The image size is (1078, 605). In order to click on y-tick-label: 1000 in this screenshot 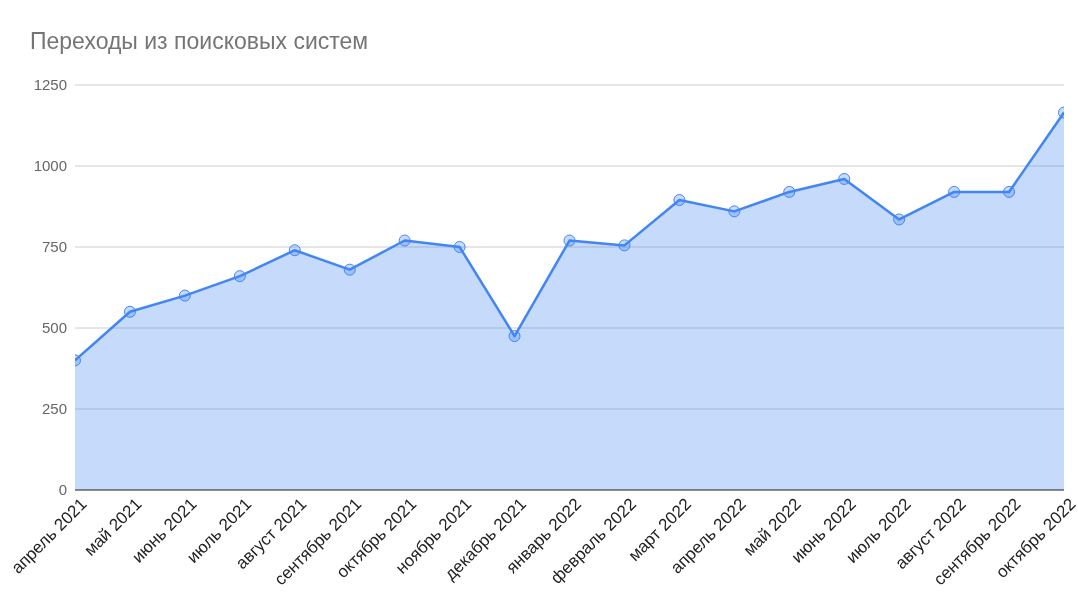, I will do `click(50, 166)`.